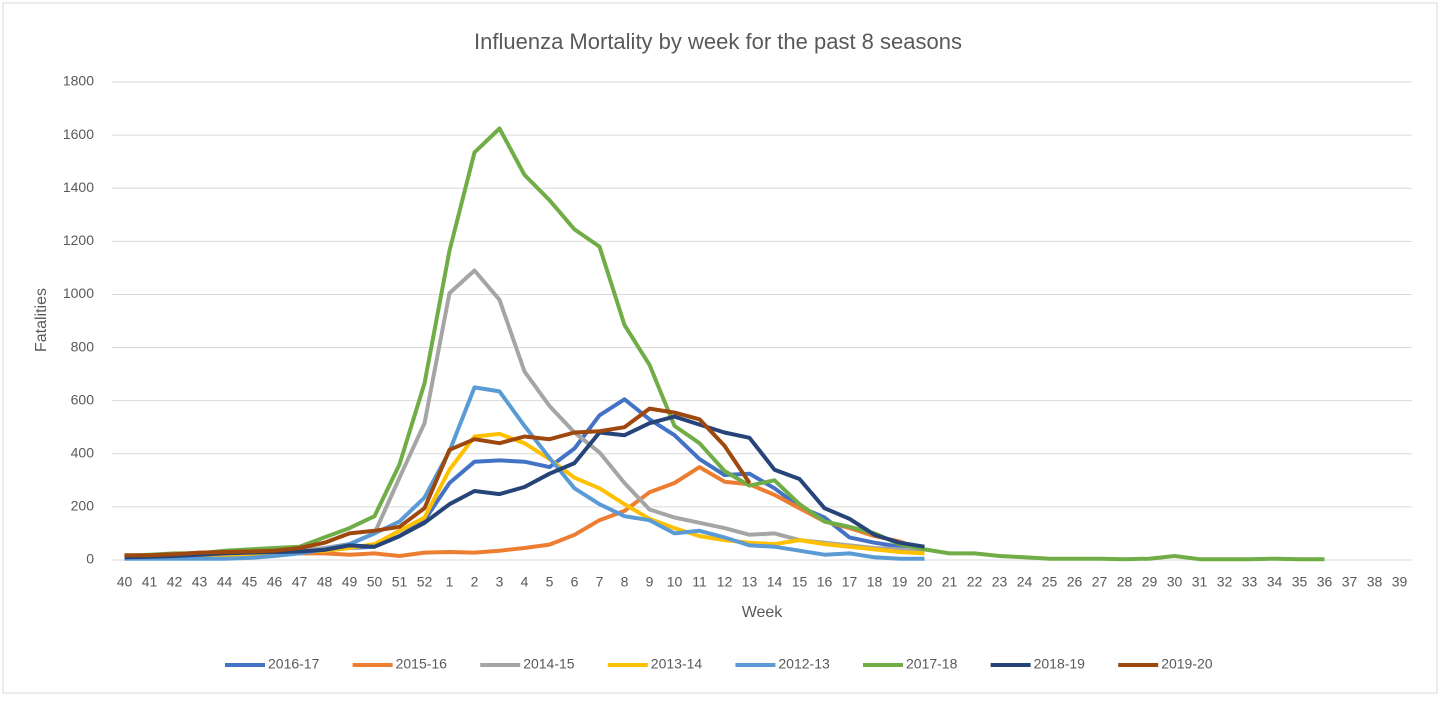 The height and width of the screenshot is (703, 1447). I want to click on x-tick-label: 14, so click(775, 582).